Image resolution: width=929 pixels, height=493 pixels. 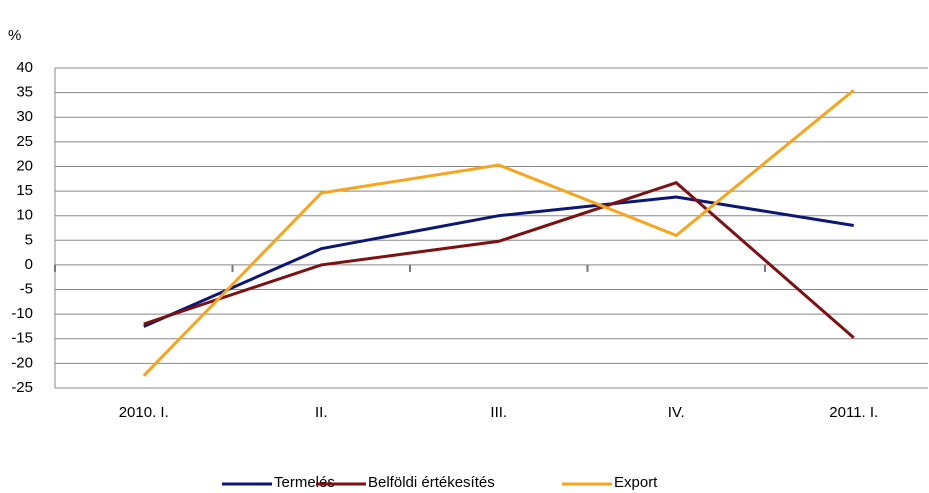 I want to click on y-tick-label: 5, so click(x=29, y=239).